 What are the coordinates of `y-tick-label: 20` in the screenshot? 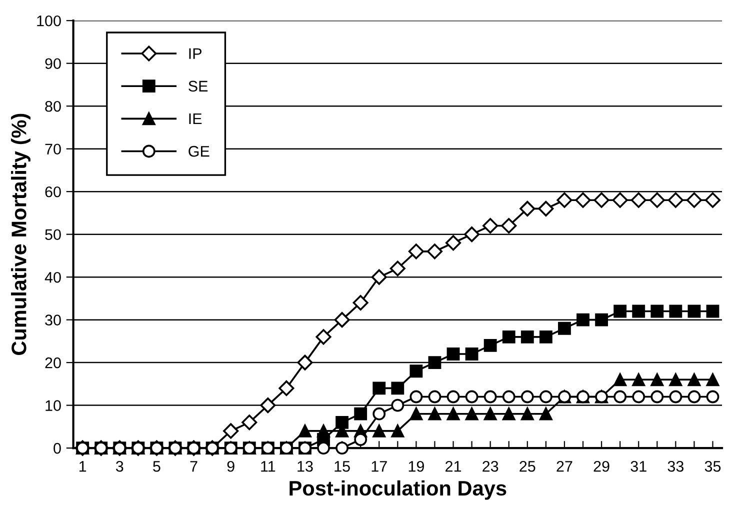 It's located at (53, 362).